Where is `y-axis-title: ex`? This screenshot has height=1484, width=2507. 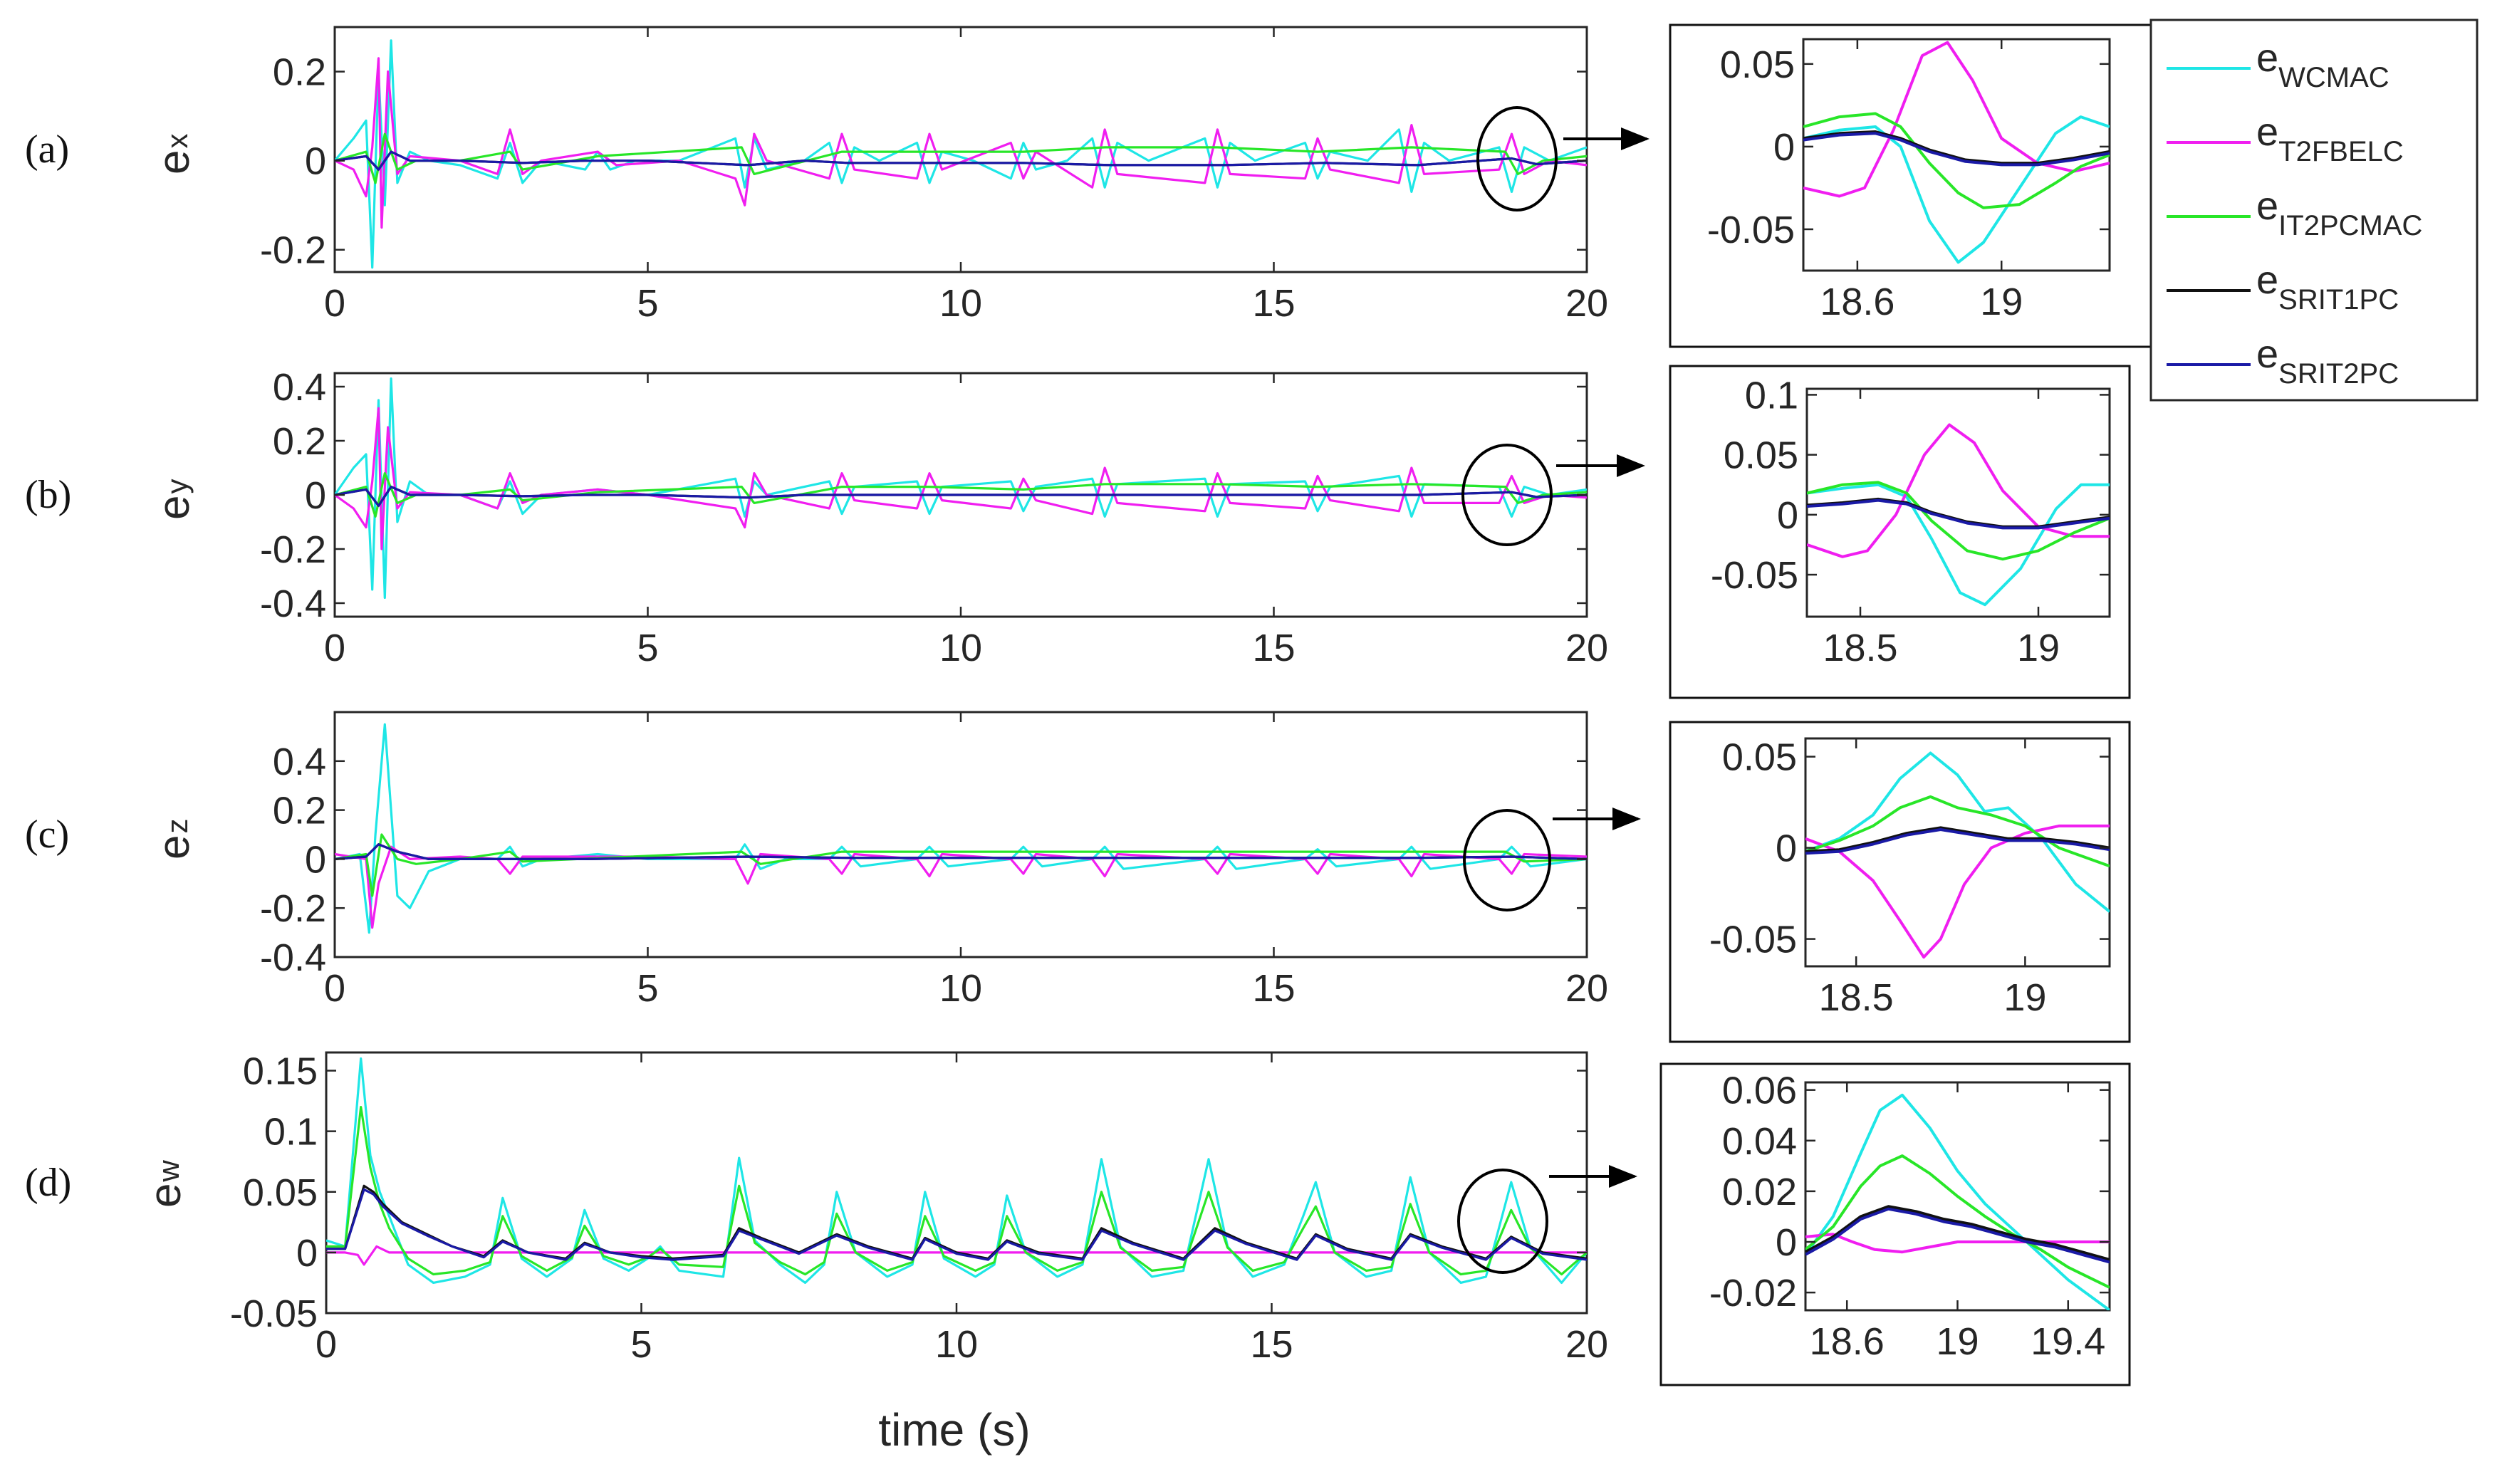
y-axis-title: ex is located at coordinates (174, 154).